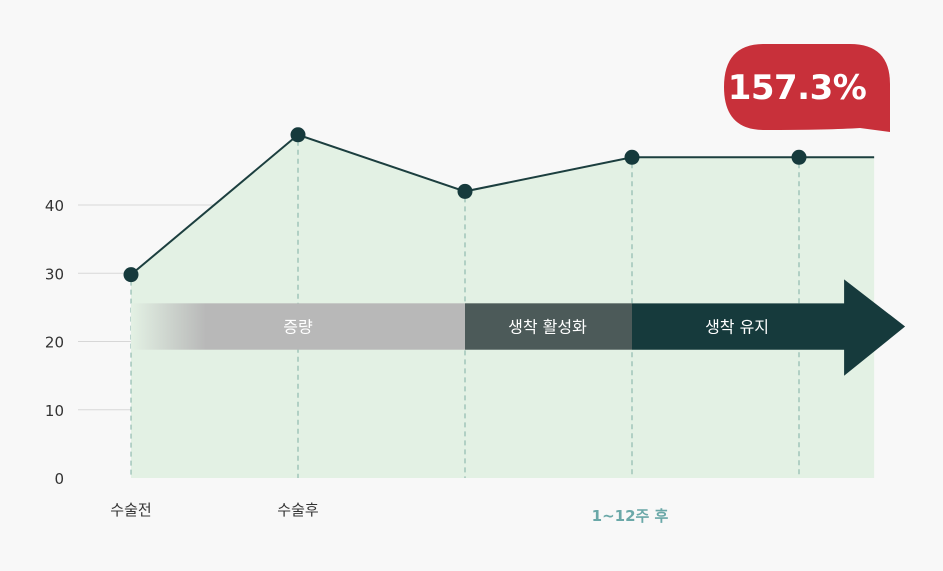 The width and height of the screenshot is (943, 571). Describe the element at coordinates (797, 88) in the screenshot. I see `callout-value: 157.3%` at that location.